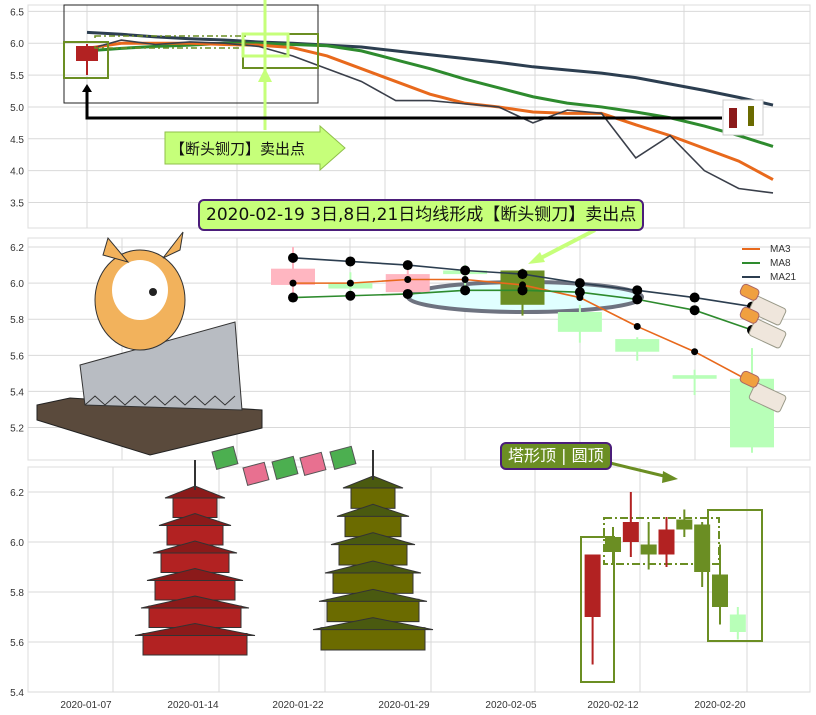  What do you see at coordinates (17, 76) in the screenshot?
I see `y-tick-label: 5.5` at bounding box center [17, 76].